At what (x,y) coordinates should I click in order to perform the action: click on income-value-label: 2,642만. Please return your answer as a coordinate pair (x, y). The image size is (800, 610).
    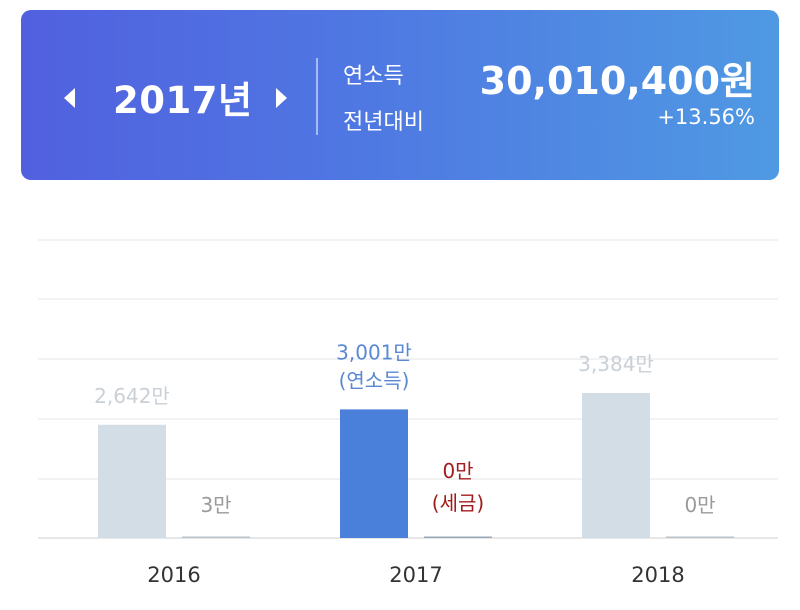
    Looking at the image, I should click on (132, 396).